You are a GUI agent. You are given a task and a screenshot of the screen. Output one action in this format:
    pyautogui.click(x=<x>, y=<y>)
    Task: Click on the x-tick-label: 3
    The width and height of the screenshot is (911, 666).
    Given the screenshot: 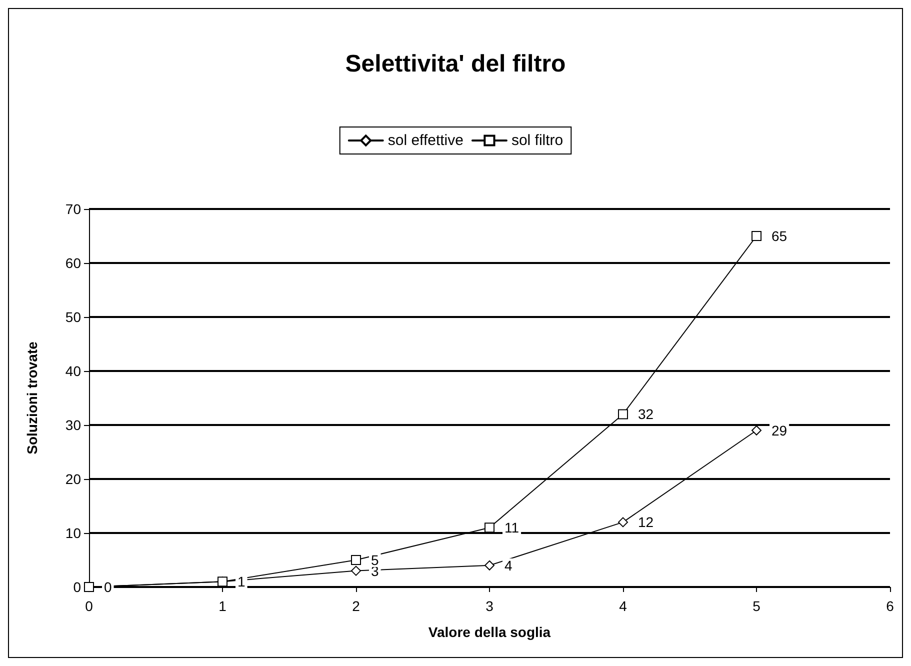 What is the action you would take?
    pyautogui.click(x=490, y=606)
    